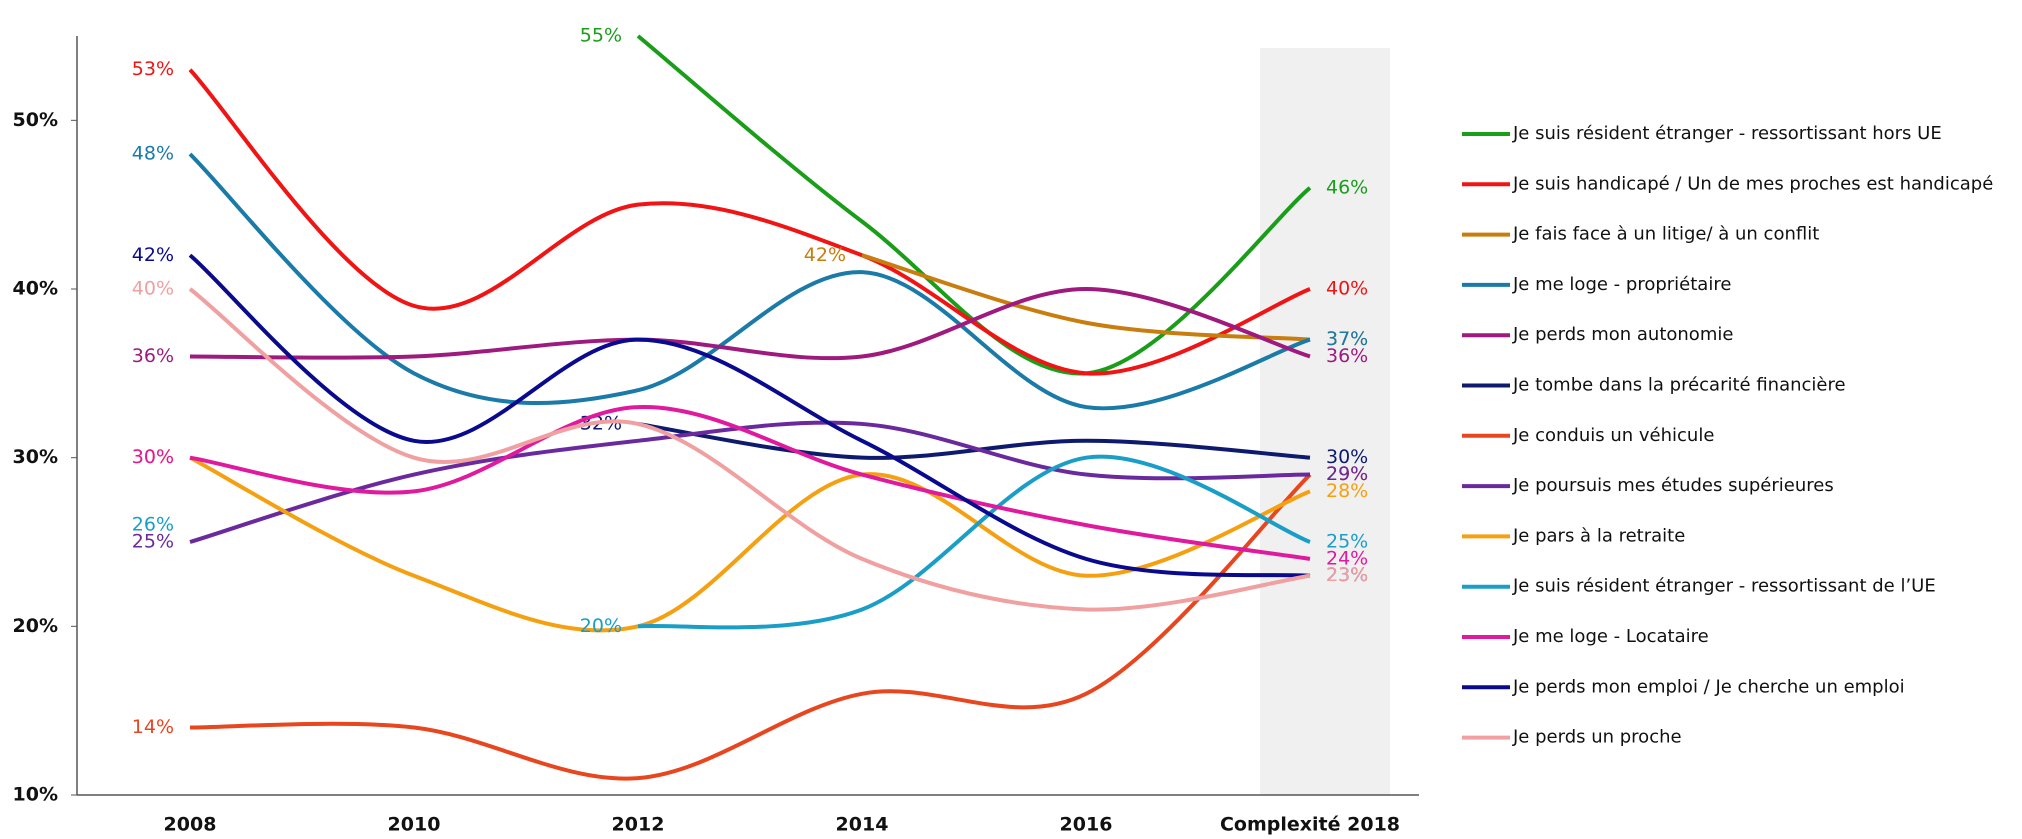 The image size is (2022, 839). Describe the element at coordinates (1310, 825) in the screenshot. I see `x-tick-label: Complexité 2018` at that location.